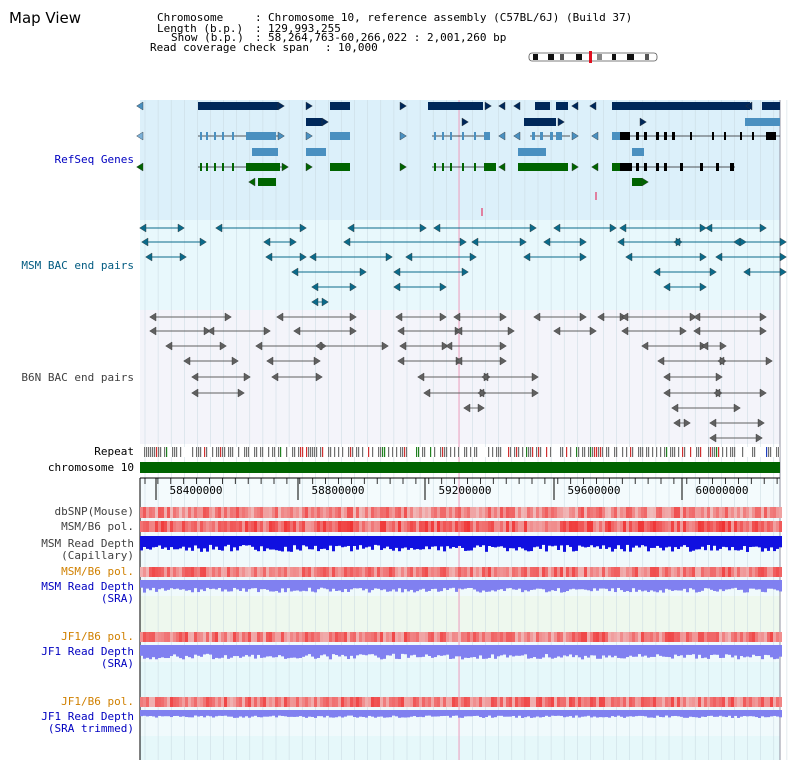  What do you see at coordinates (114, 451) in the screenshot?
I see `track-label-repeat: Repeat` at bounding box center [114, 451].